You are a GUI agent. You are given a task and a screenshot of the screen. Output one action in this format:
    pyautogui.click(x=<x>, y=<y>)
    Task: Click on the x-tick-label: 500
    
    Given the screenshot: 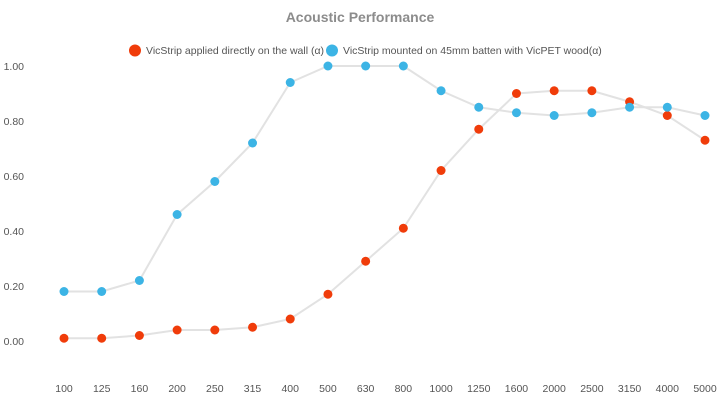 What is the action you would take?
    pyautogui.click(x=328, y=389)
    